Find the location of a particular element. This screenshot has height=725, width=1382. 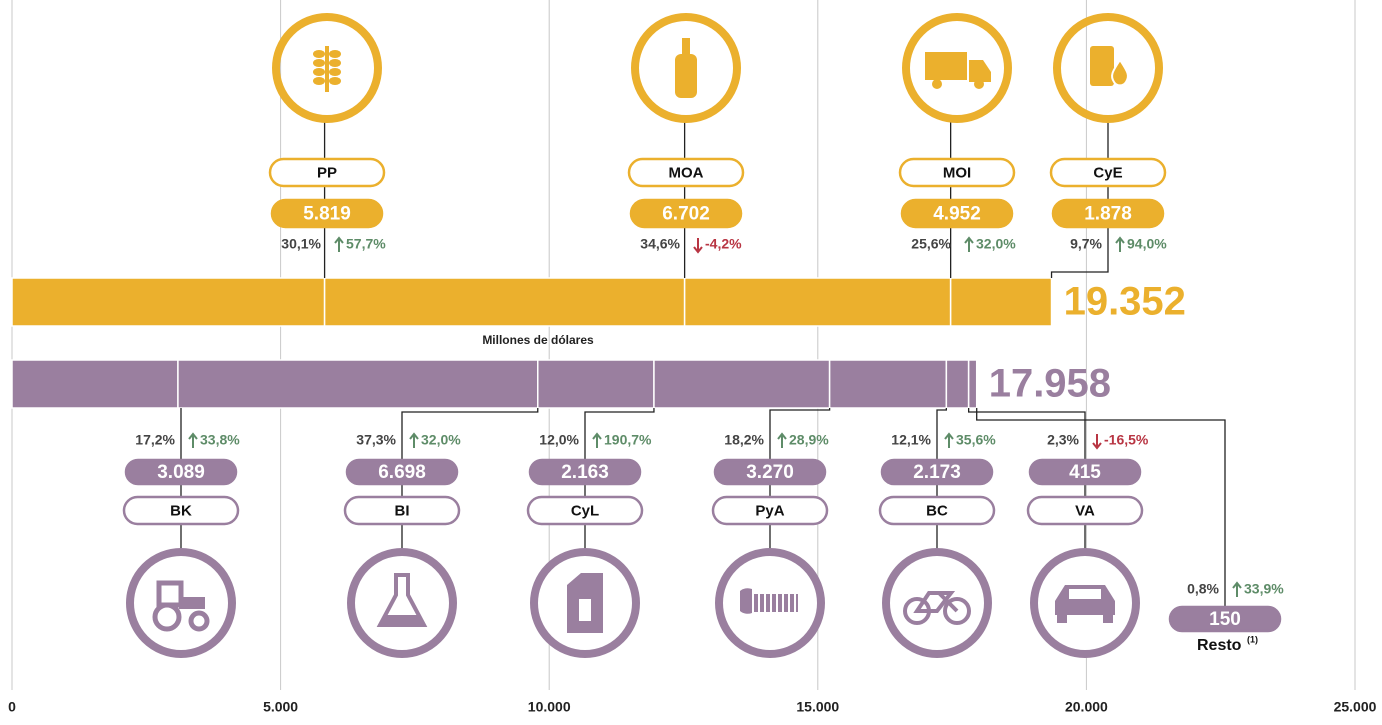

value-label: 2.173 is located at coordinates (937, 472).